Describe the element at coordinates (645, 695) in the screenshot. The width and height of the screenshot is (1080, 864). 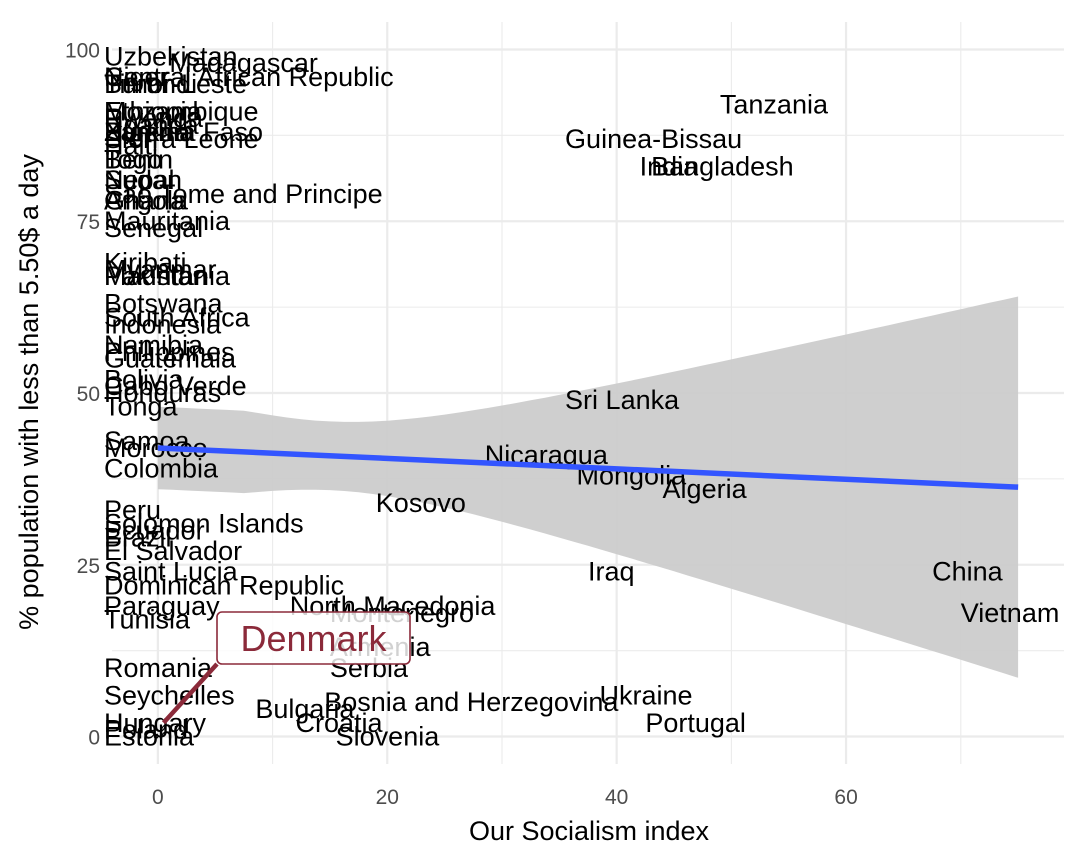
I see `point-label: Ukraine` at that location.